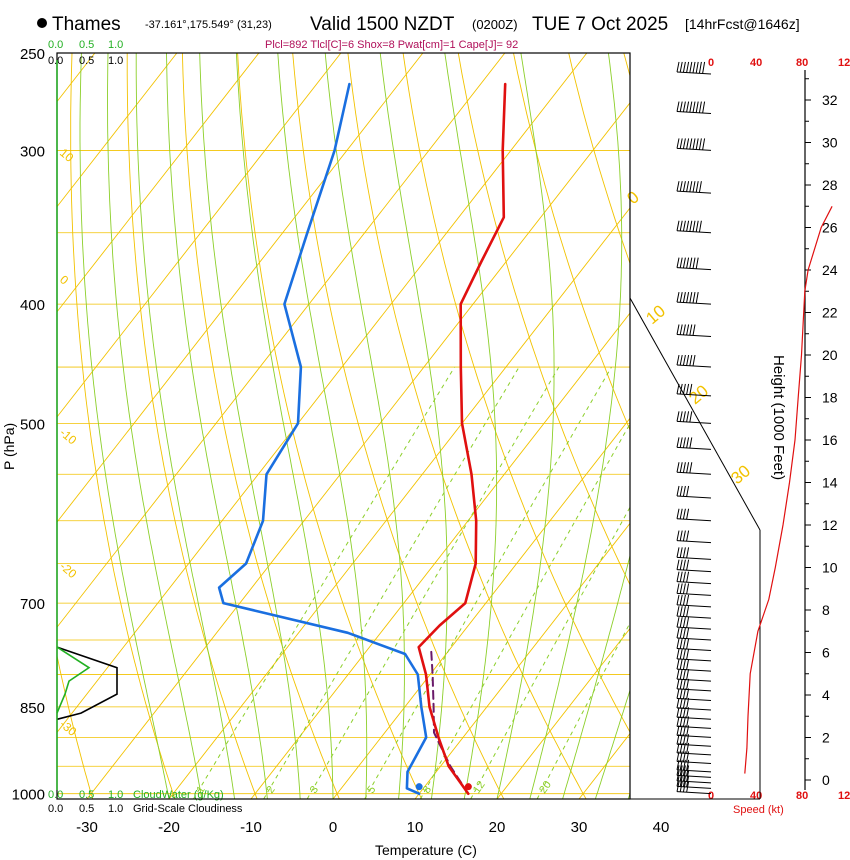 This screenshot has width=850, height=860. Describe the element at coordinates (68, 728) in the screenshot. I see `isotherm-label--30: -30` at that location.